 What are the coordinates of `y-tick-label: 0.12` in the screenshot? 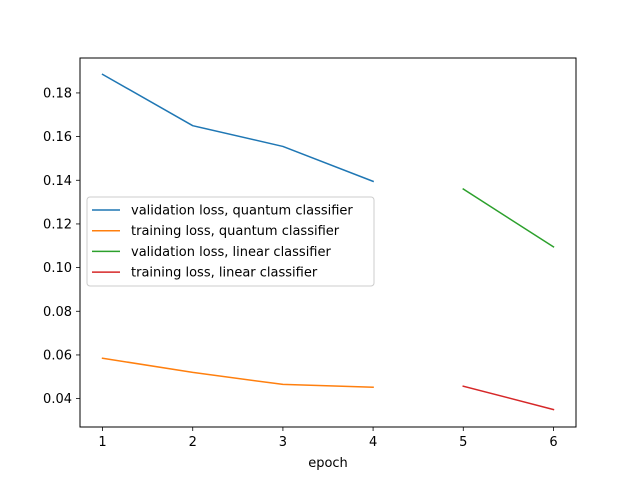 It's located at (57, 224).